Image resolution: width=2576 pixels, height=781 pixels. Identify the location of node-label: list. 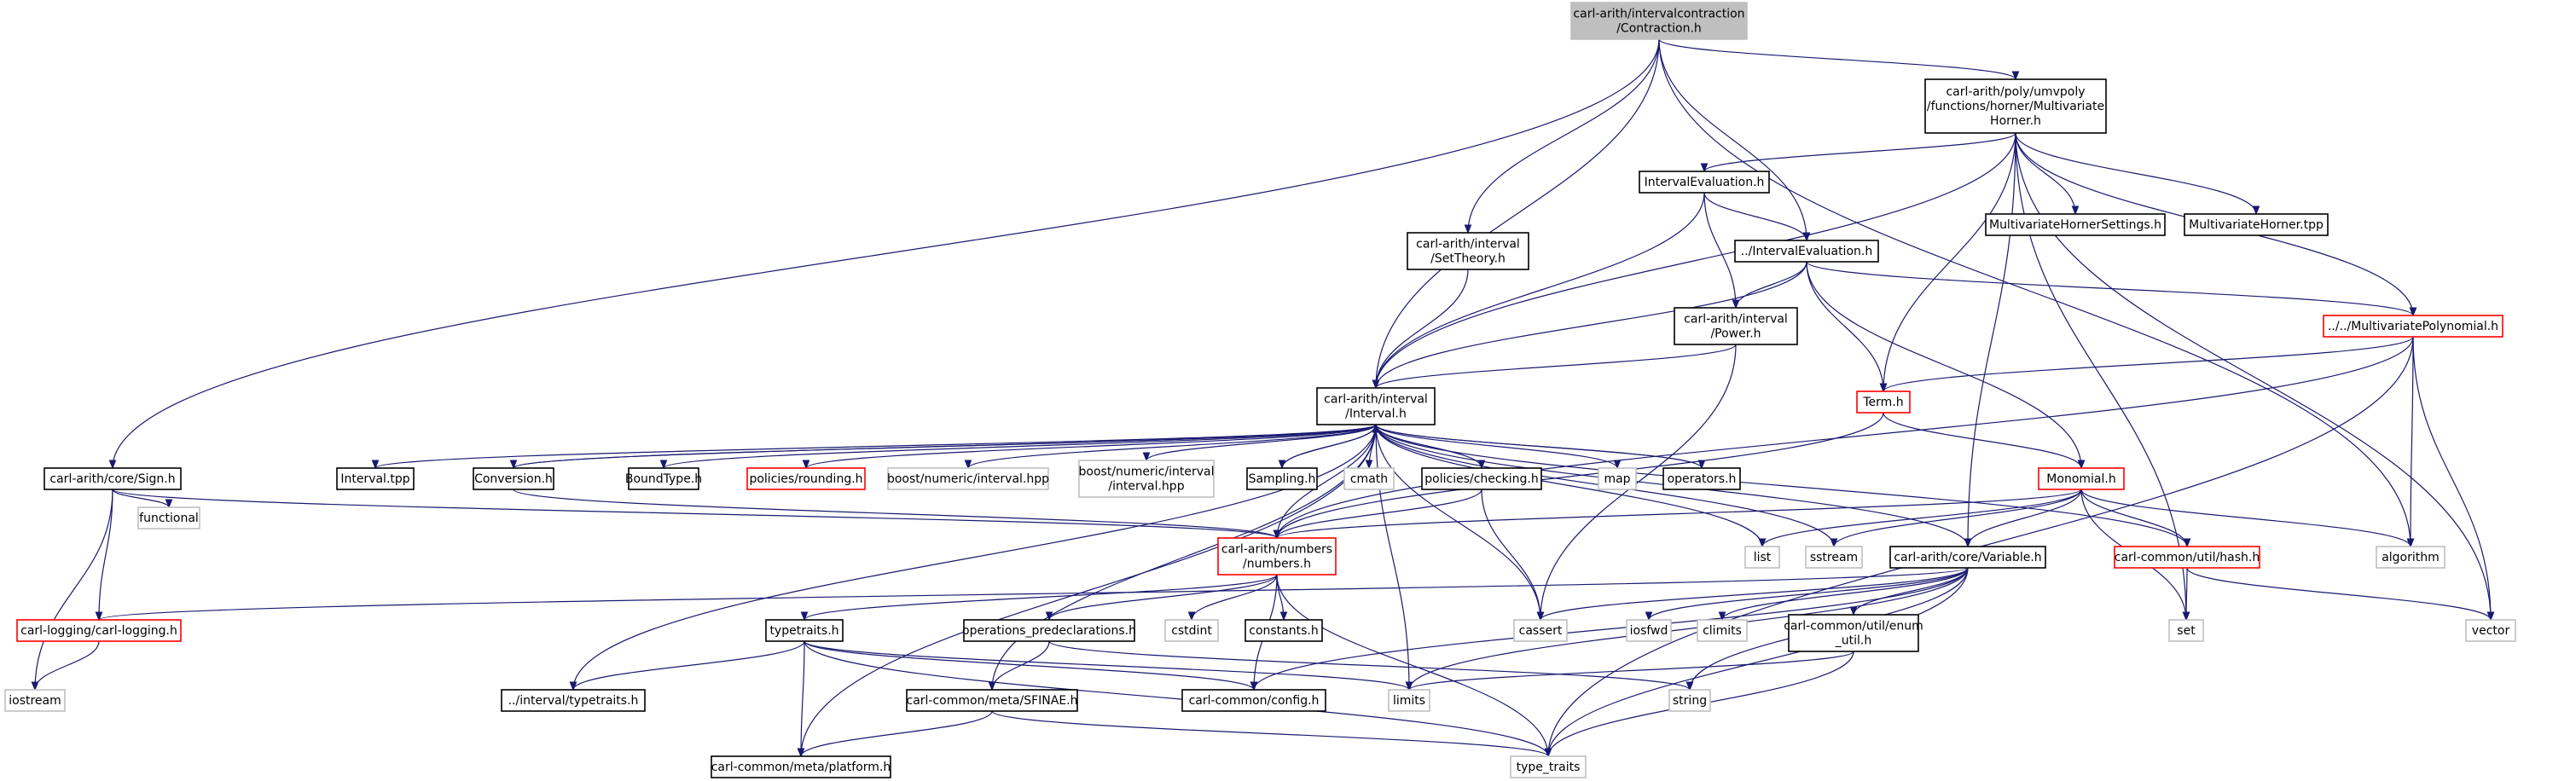
(1763, 557).